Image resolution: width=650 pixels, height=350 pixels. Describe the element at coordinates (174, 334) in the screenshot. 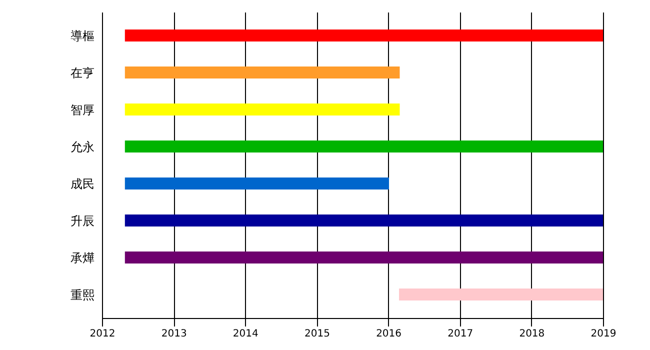

I see `x-tick-label: 2013` at that location.